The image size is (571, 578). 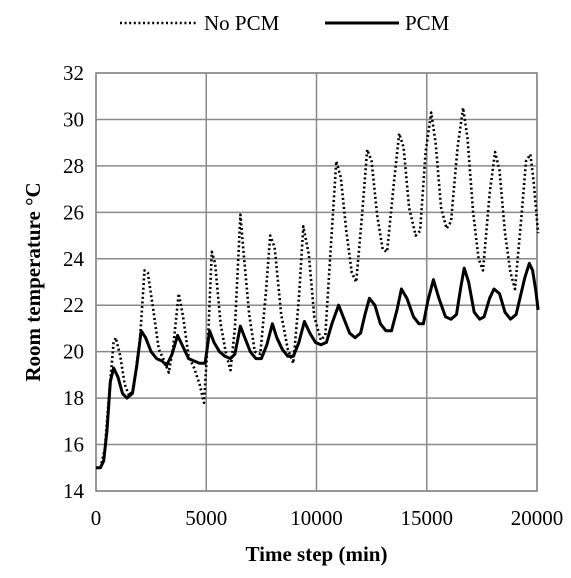 I want to click on x-tick-label: 10000, so click(x=316, y=518).